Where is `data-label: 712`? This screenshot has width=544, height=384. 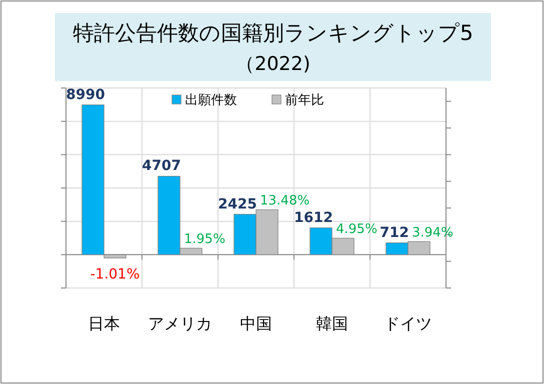
data-label: 712 is located at coordinates (394, 232).